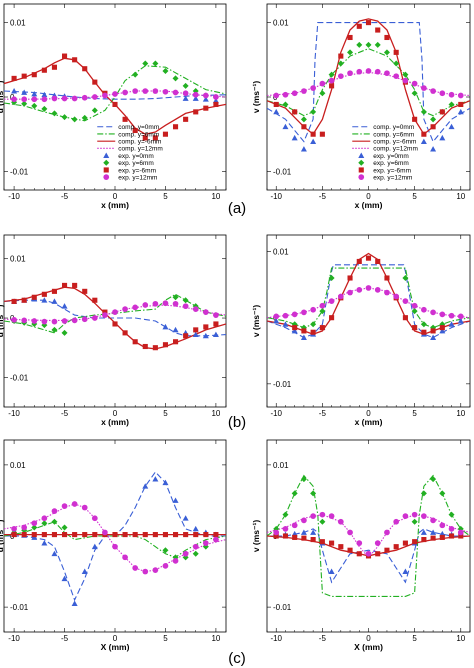  Describe the element at coordinates (368, 504) in the screenshot. I see `series-points-y6` at that location.